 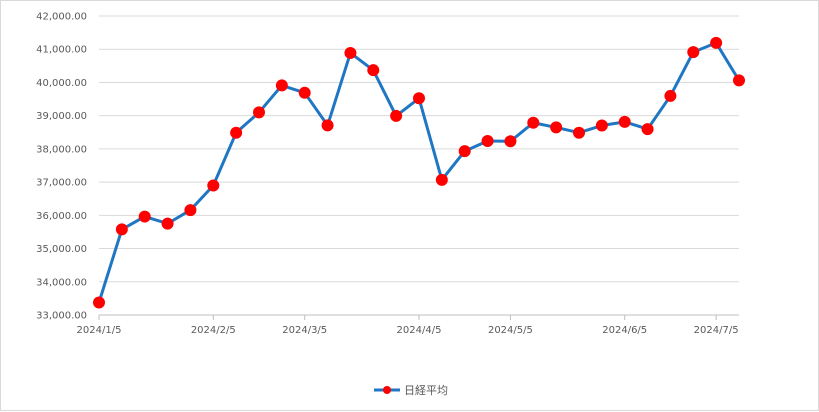 What do you see at coordinates (61, 183) in the screenshot?
I see `y-tick-label: 37,000.00` at bounding box center [61, 183].